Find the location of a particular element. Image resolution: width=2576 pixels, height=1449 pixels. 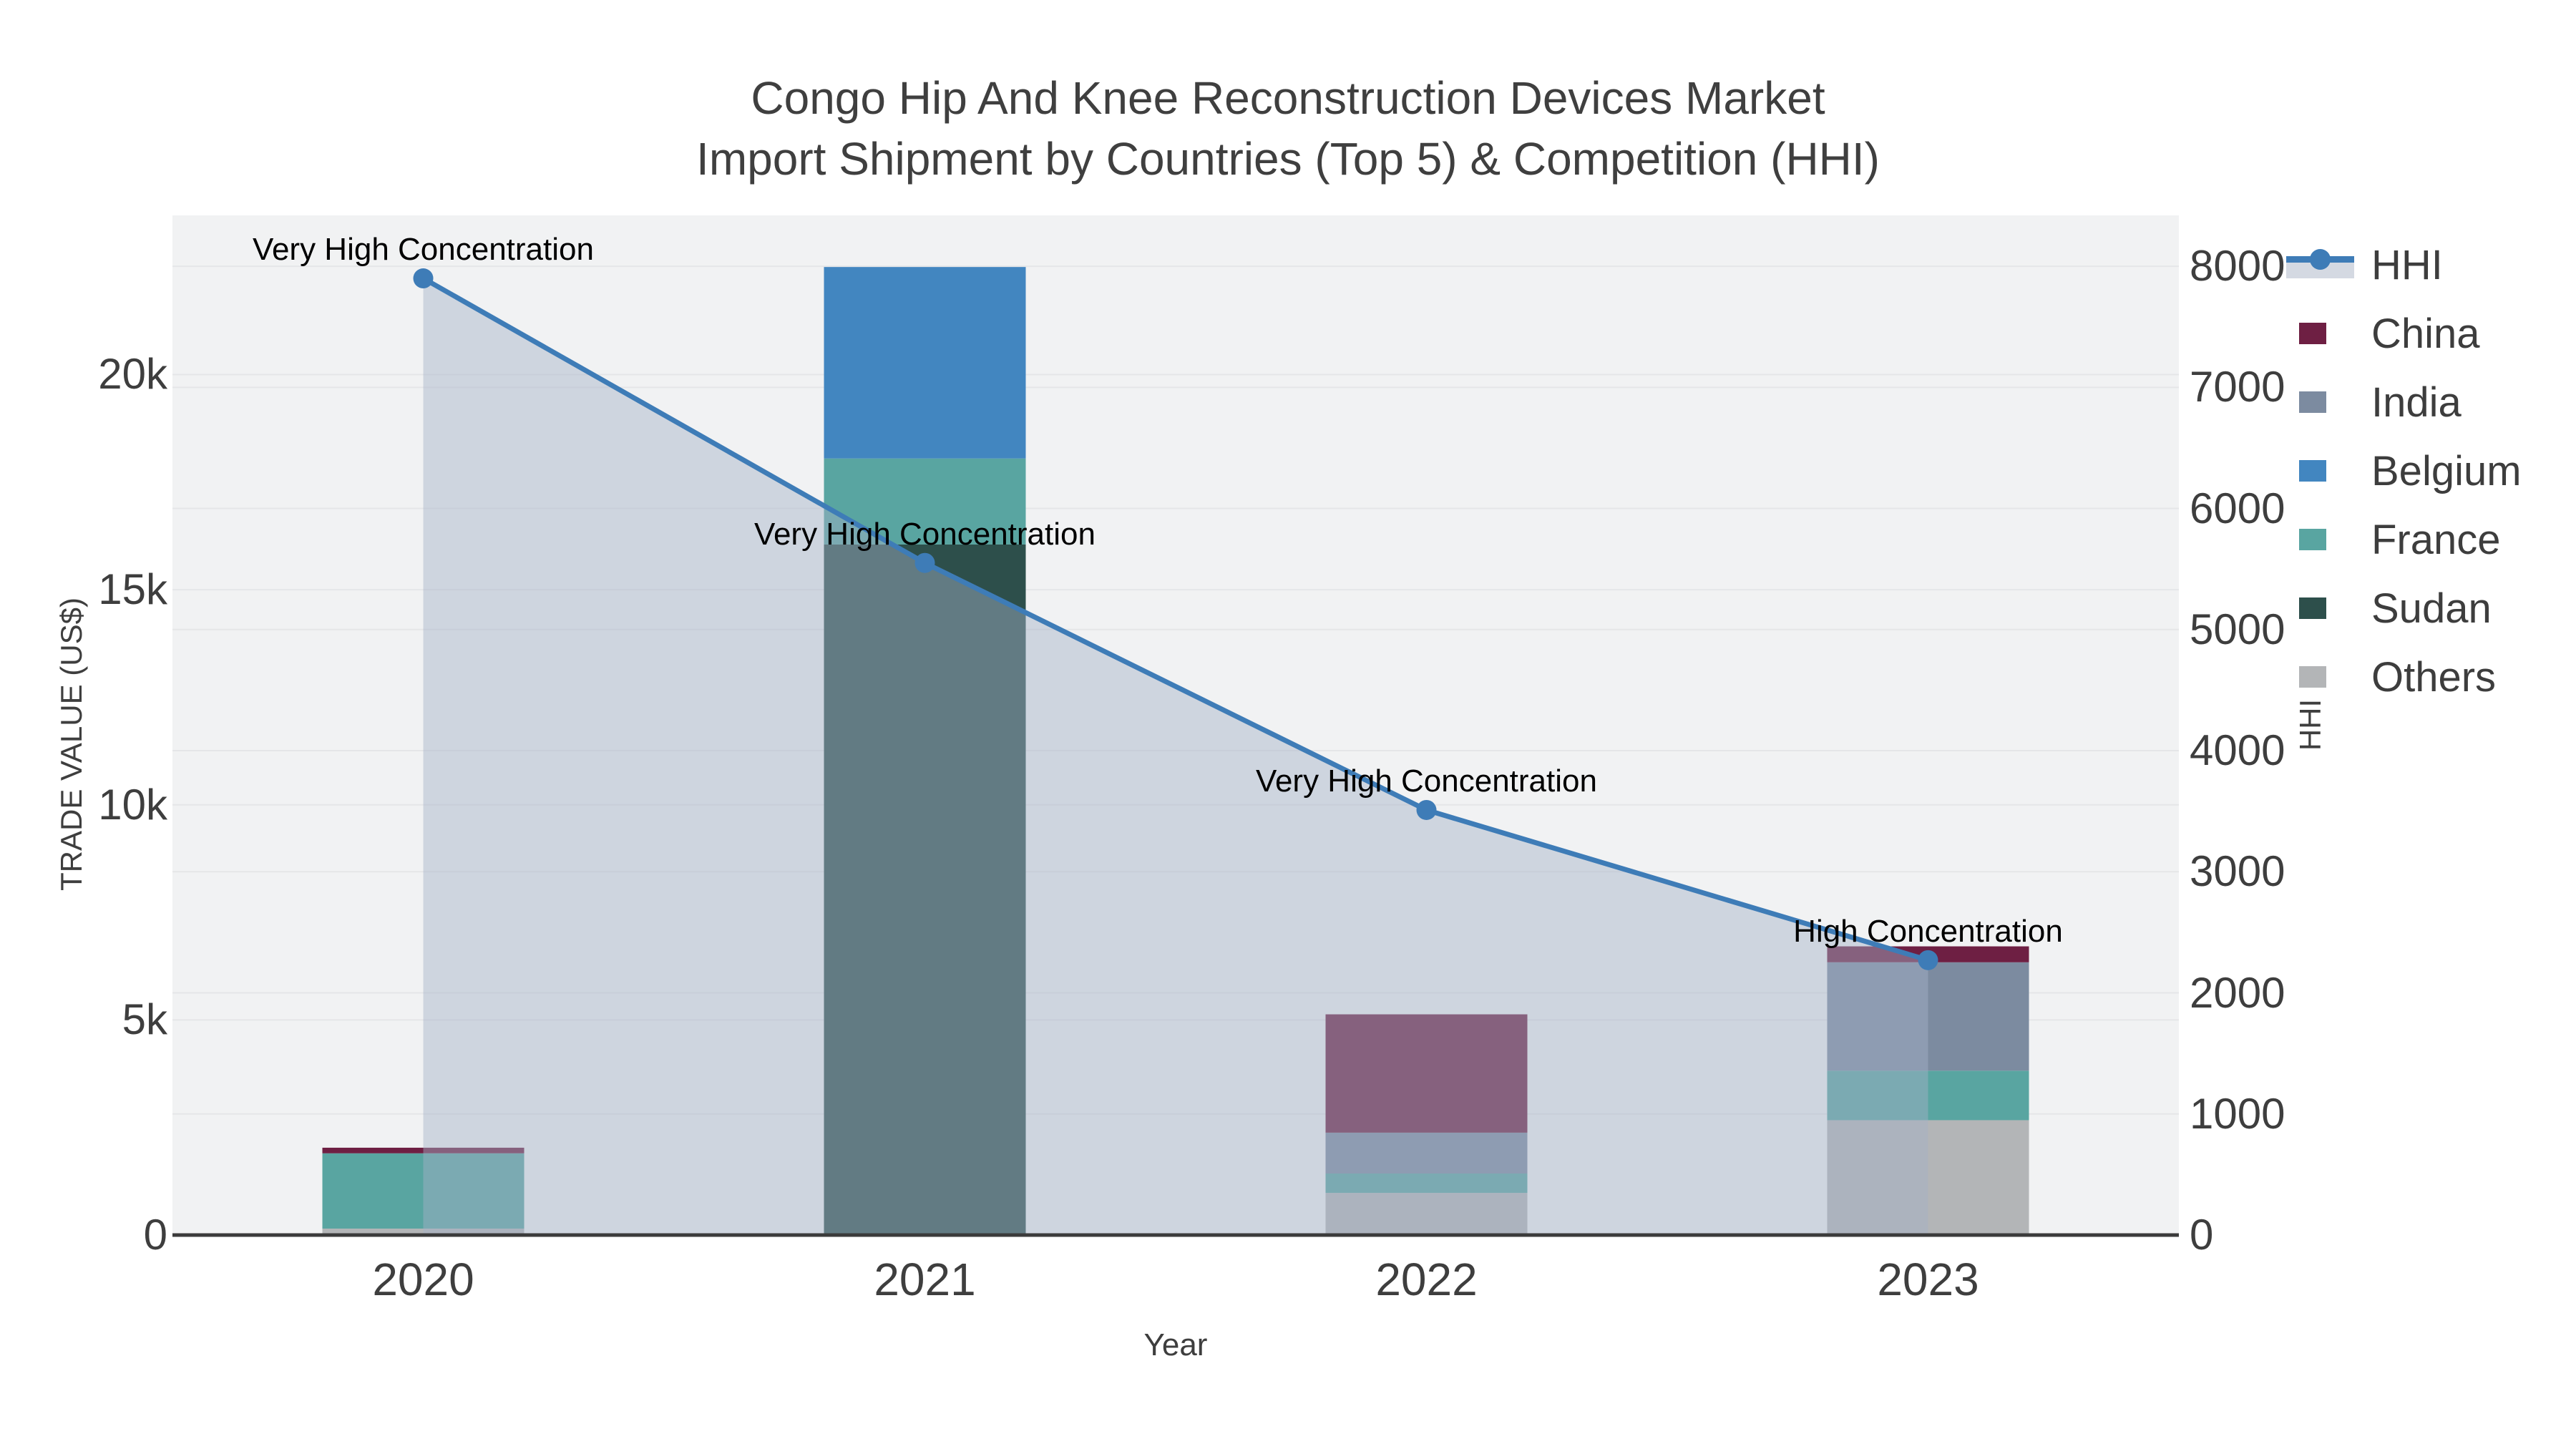

x-axis-title: Year is located at coordinates (1175, 1344).